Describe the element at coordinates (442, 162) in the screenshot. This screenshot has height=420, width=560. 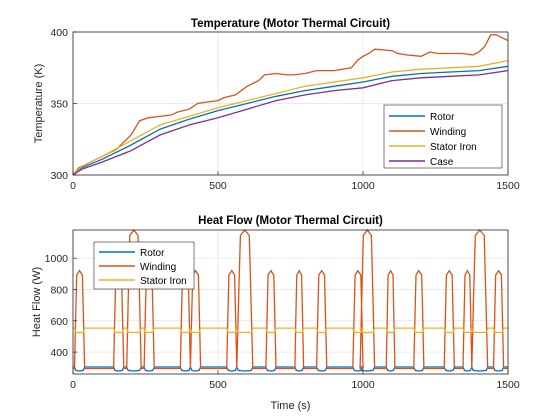
I see `legend-case-label: Case` at that location.